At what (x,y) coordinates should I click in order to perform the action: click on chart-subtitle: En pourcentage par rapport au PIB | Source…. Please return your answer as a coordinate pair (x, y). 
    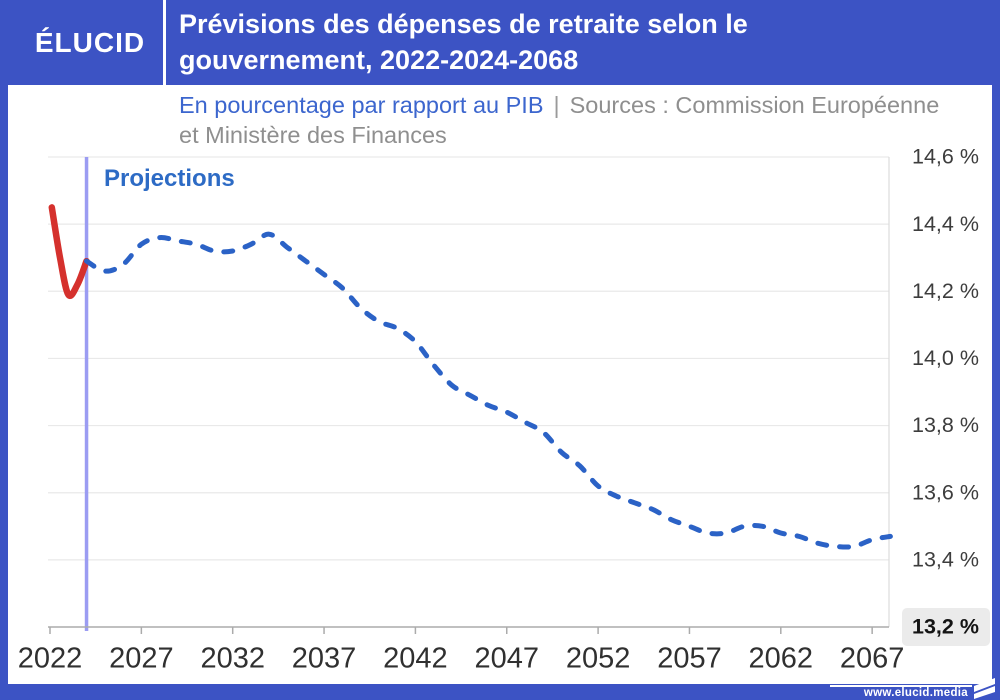
    Looking at the image, I should click on (559, 120).